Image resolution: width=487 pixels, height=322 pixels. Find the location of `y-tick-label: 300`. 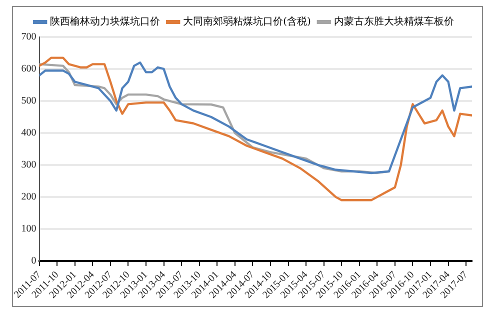

y-tick-label: 300 is located at coordinates (28, 165).